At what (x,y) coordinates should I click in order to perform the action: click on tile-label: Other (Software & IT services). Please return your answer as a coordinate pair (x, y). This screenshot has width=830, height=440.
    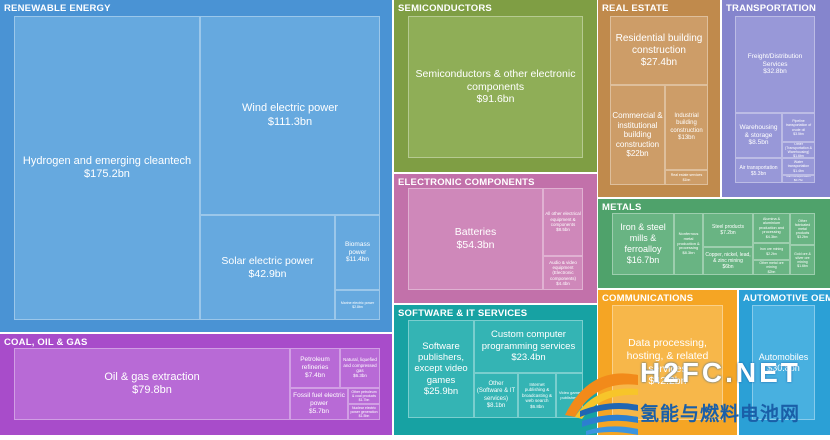
    Looking at the image, I should click on (496, 391).